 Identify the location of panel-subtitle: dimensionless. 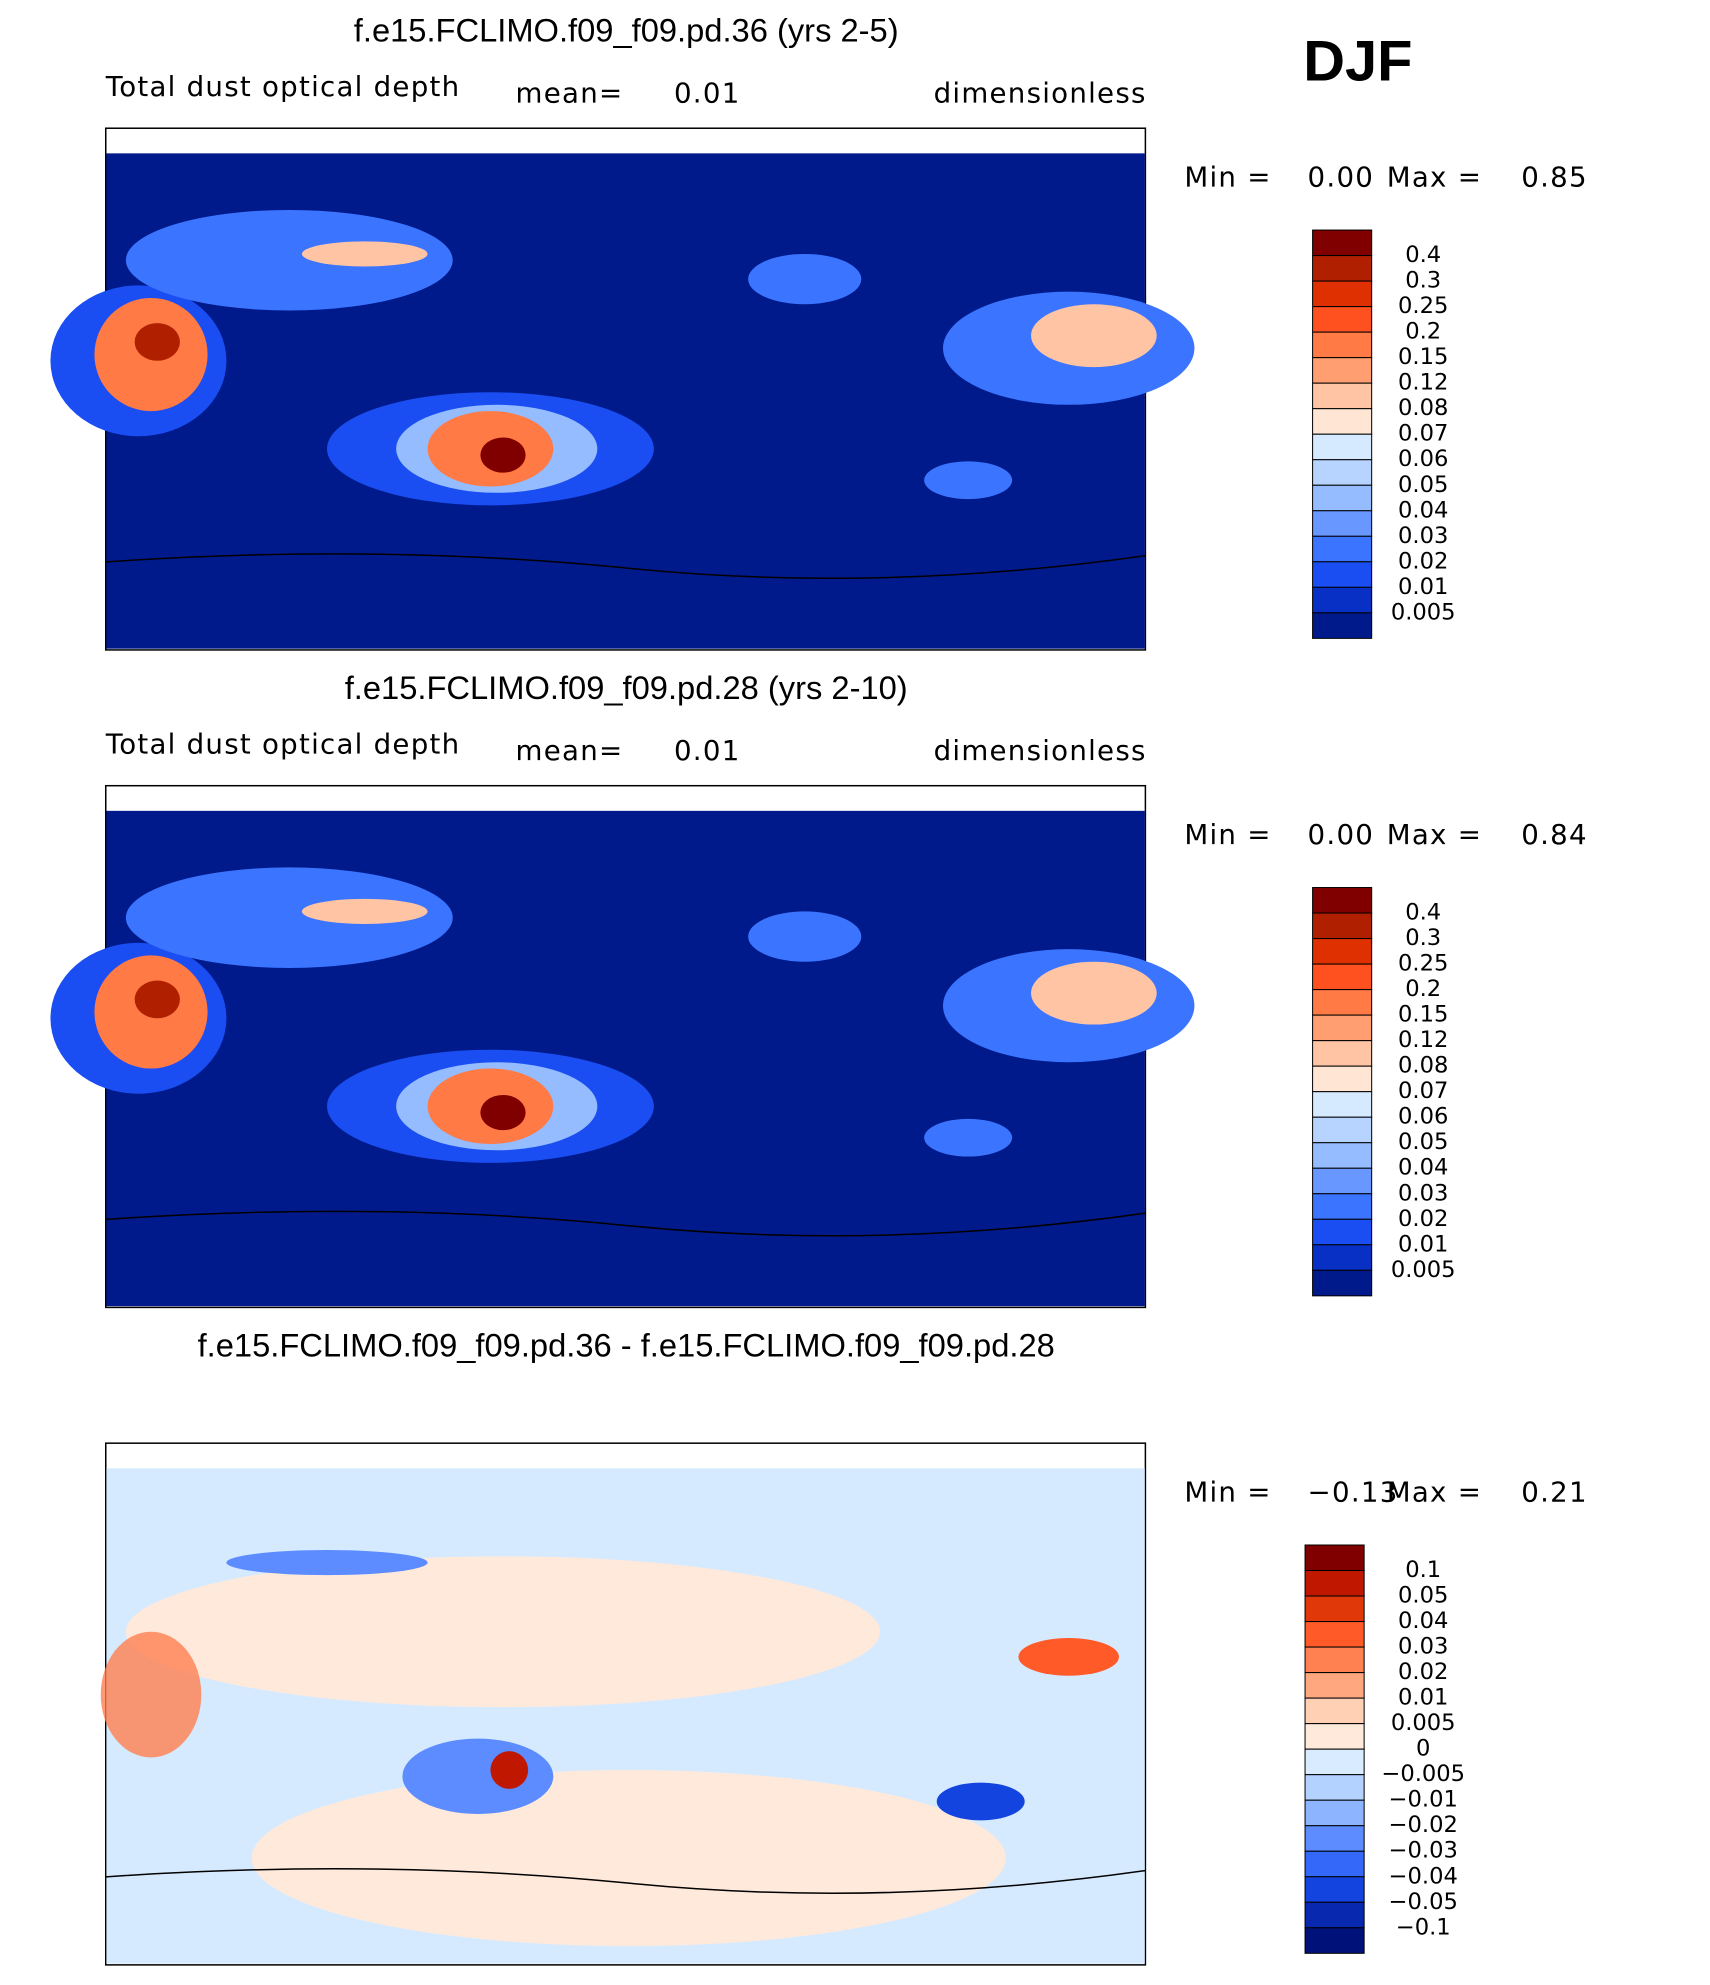
(1040, 92).